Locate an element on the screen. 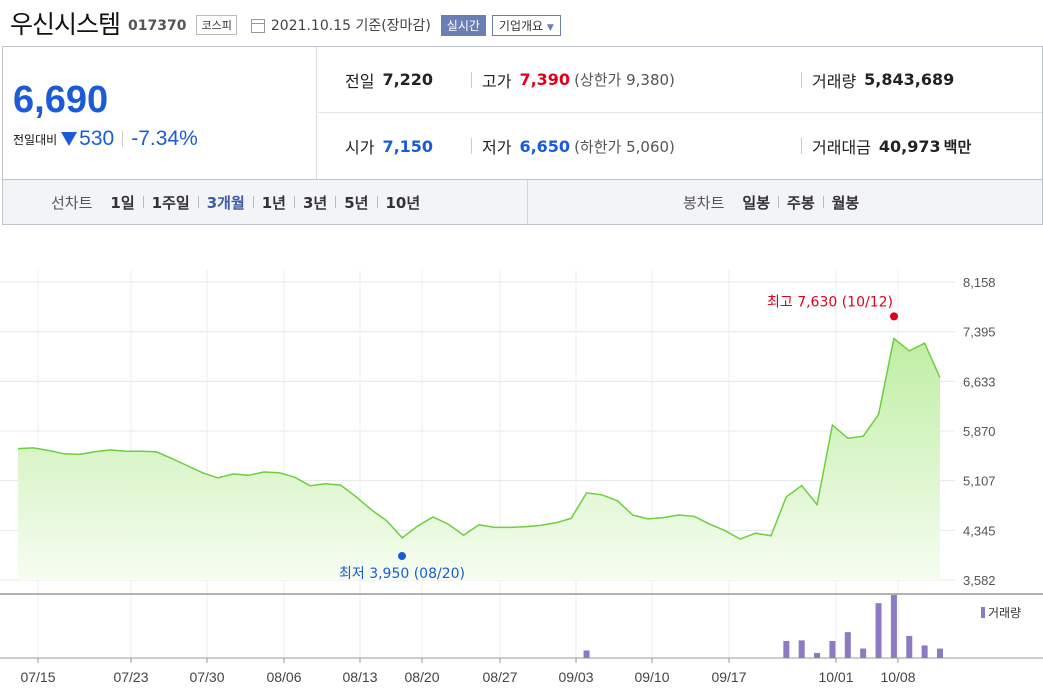 This screenshot has width=1043, height=700. volume-label: 거래량 is located at coordinates (834, 81).